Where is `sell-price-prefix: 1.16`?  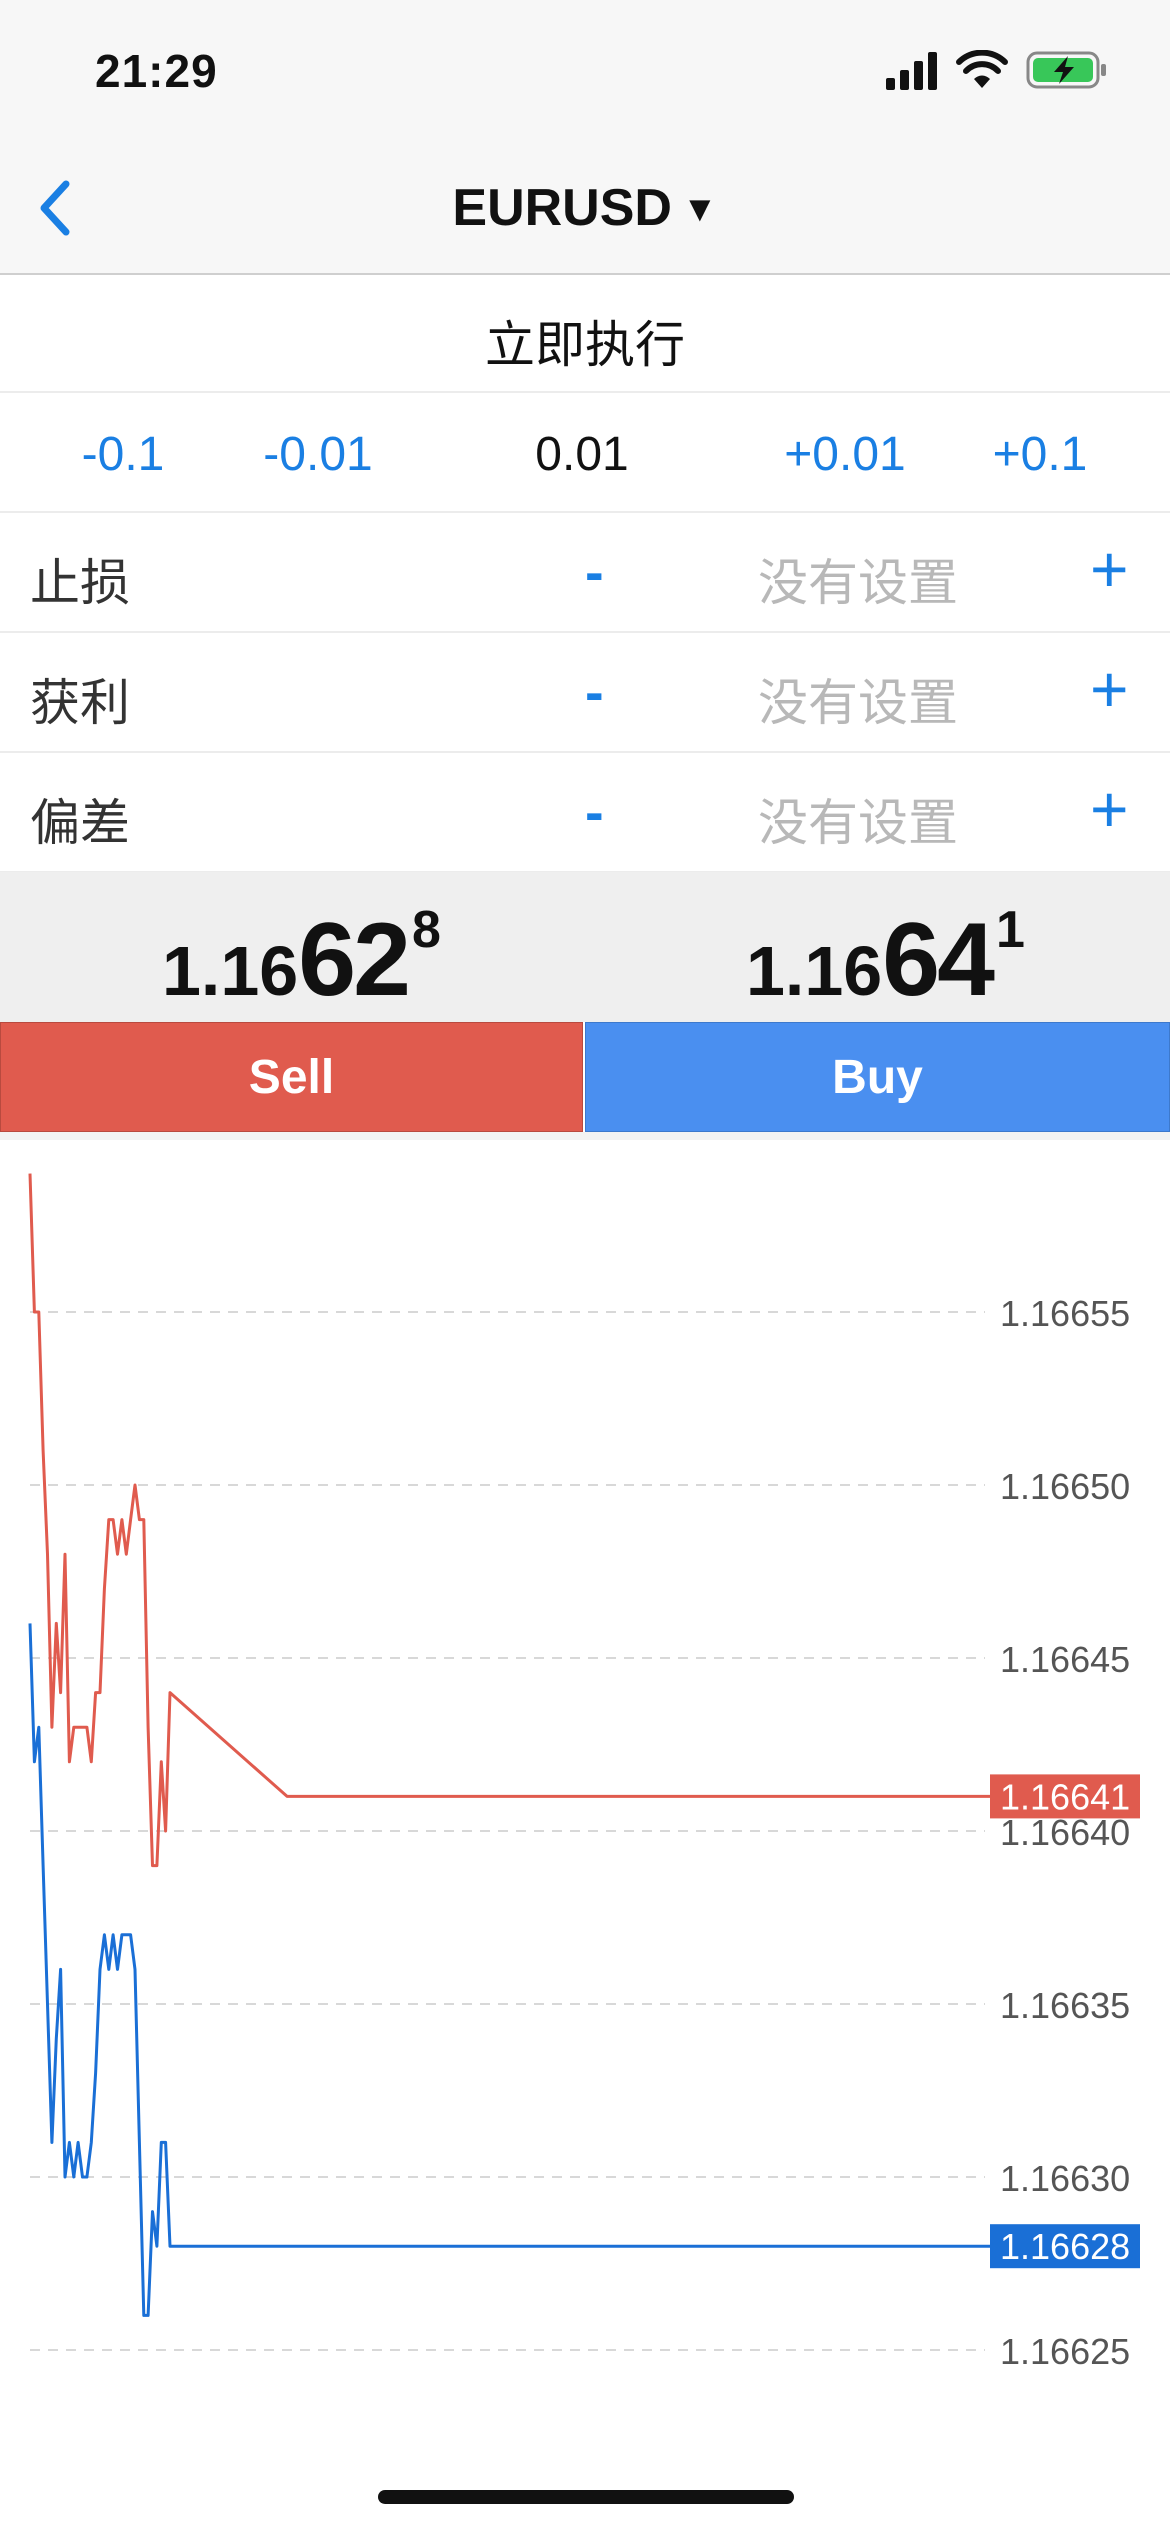 sell-price-prefix: 1.16 is located at coordinates (230, 971).